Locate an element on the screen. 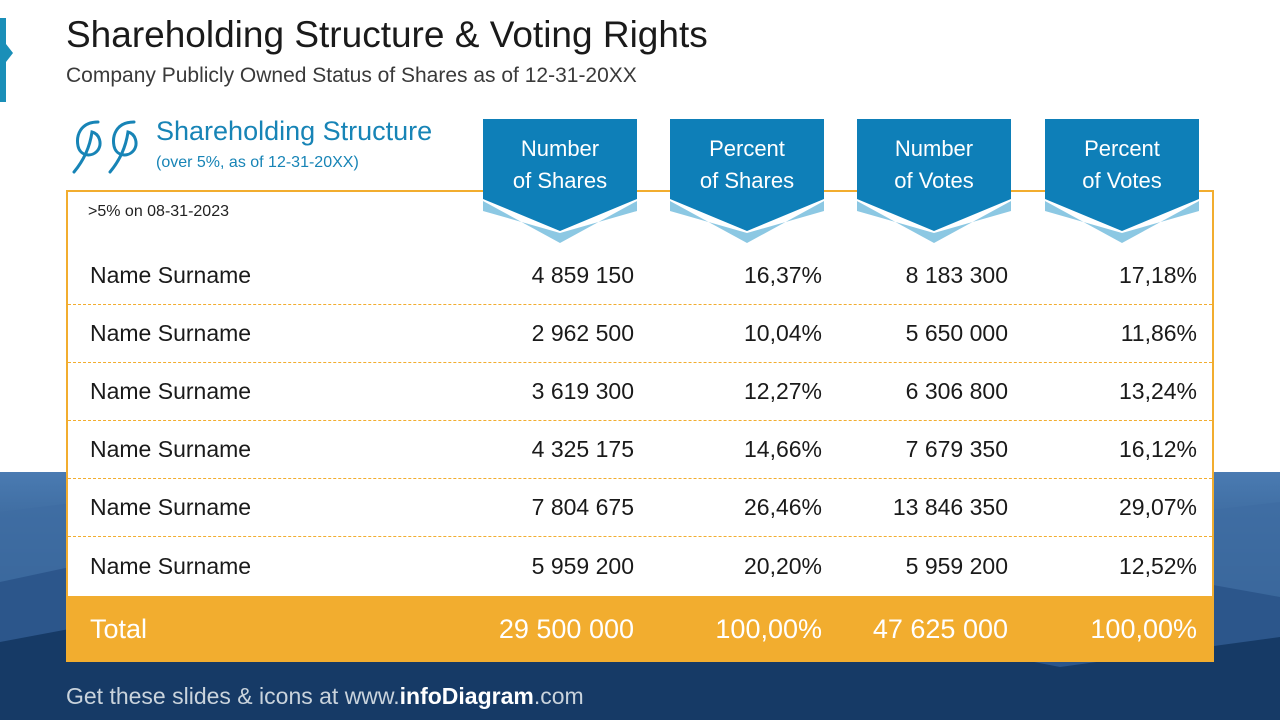  table-note: >5% on 08-31-2023 is located at coordinates (158, 211).